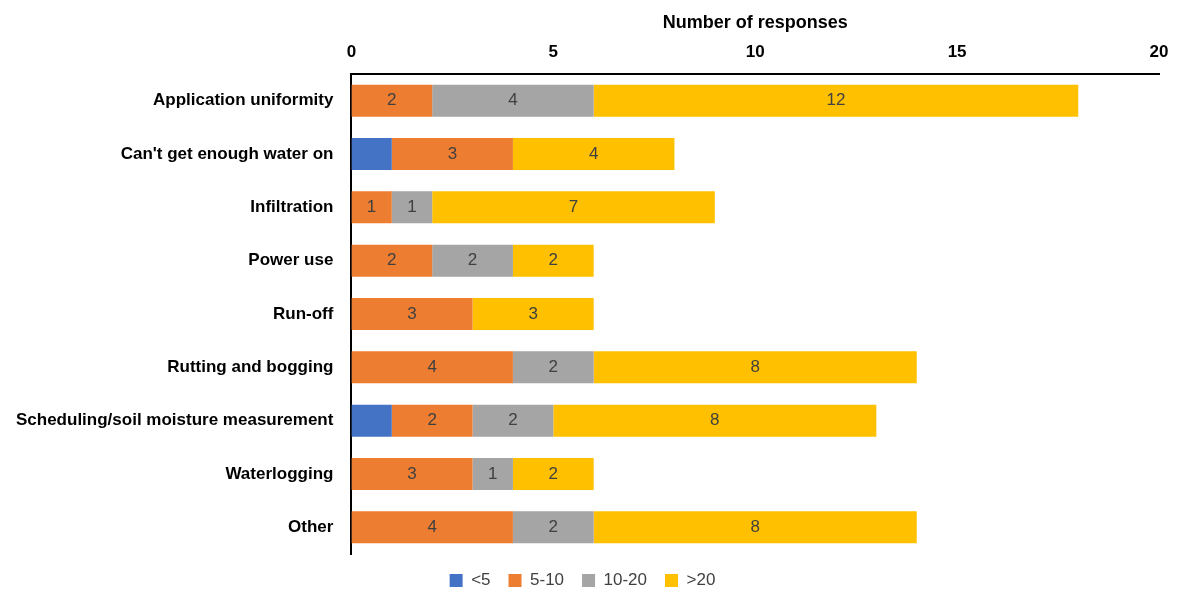  What do you see at coordinates (755, 52) in the screenshot?
I see `x-tick-label: 10` at bounding box center [755, 52].